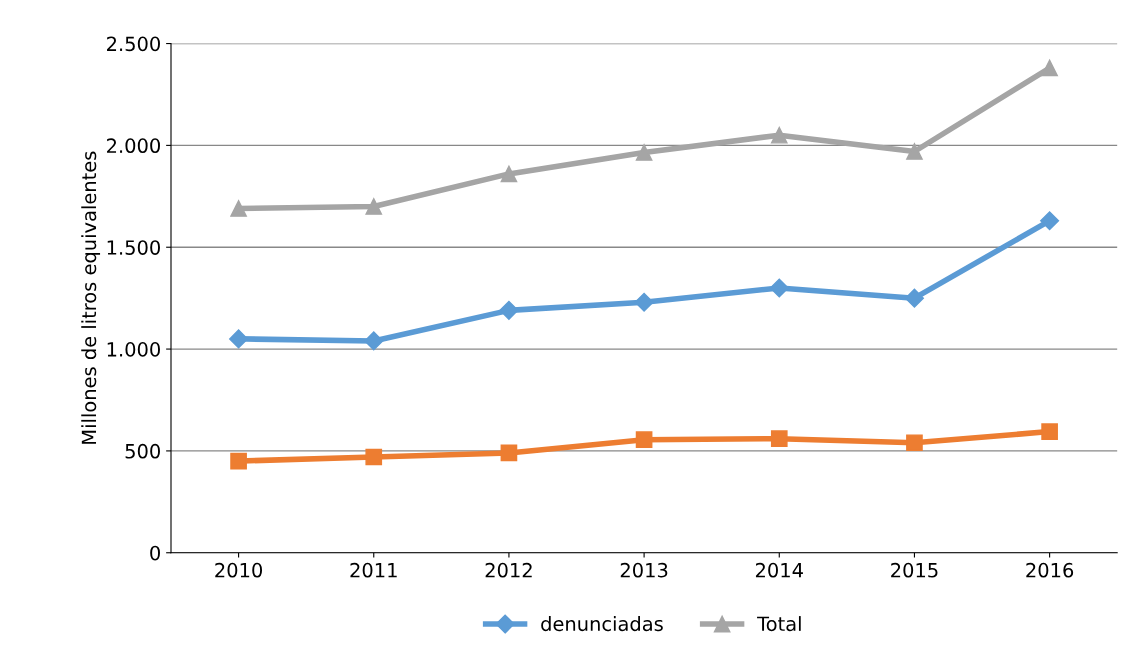 The width and height of the screenshot is (1140, 670). Describe the element at coordinates (239, 570) in the screenshot. I see `x-tick-label: 2010` at that location.